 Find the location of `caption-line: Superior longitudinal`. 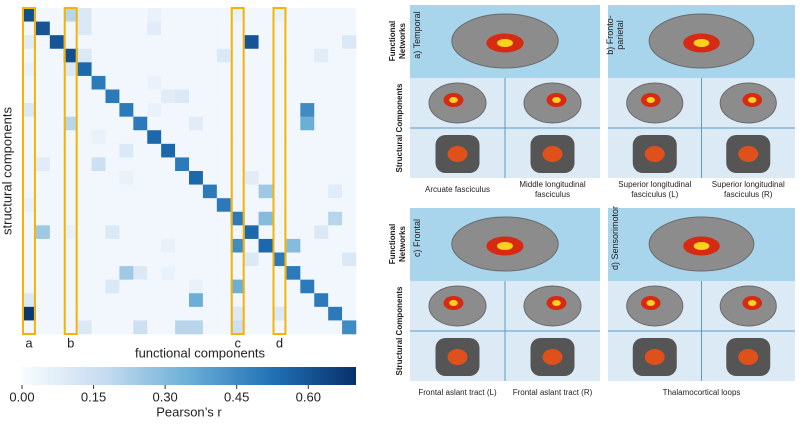

caption-line: Superior longitudinal is located at coordinates (654, 184).